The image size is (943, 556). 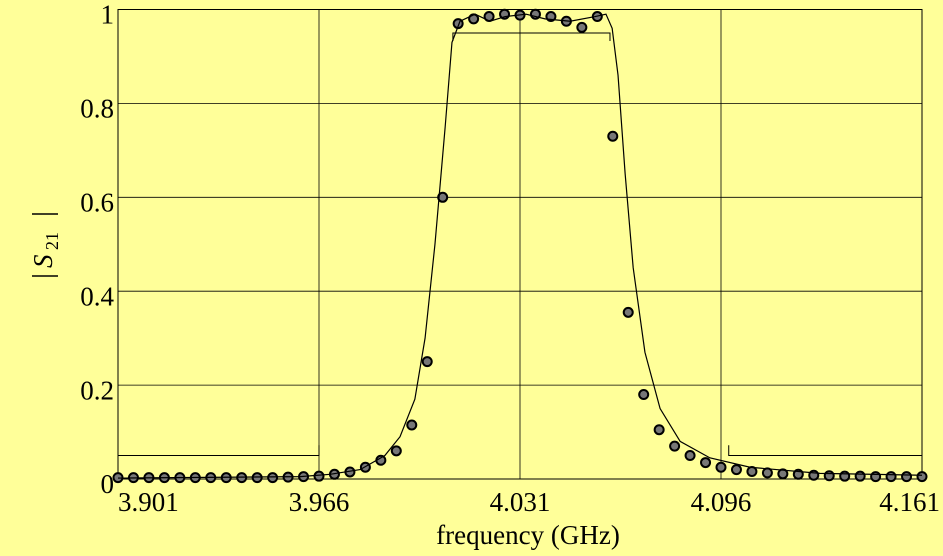 What do you see at coordinates (108, 484) in the screenshot?
I see `y-tick-label: 0` at bounding box center [108, 484].